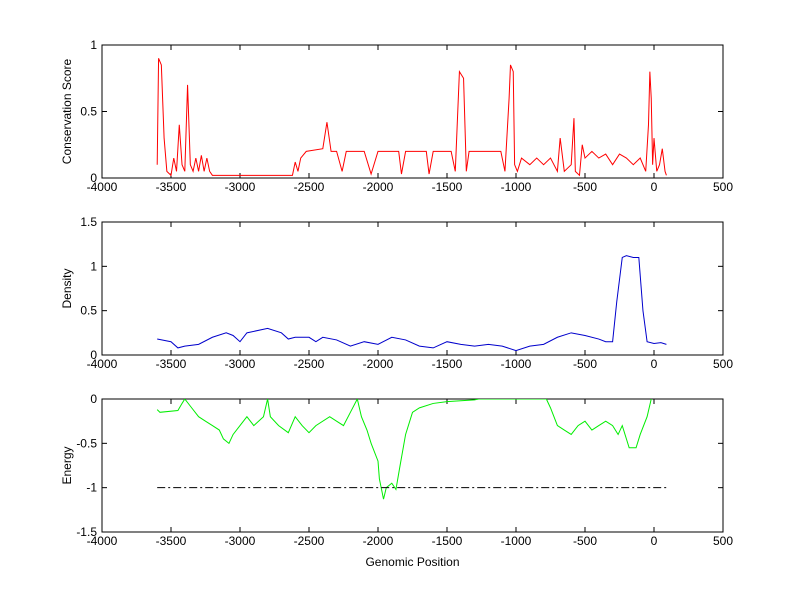  I want to click on y-tick-label: 1.5, so click(88, 222).